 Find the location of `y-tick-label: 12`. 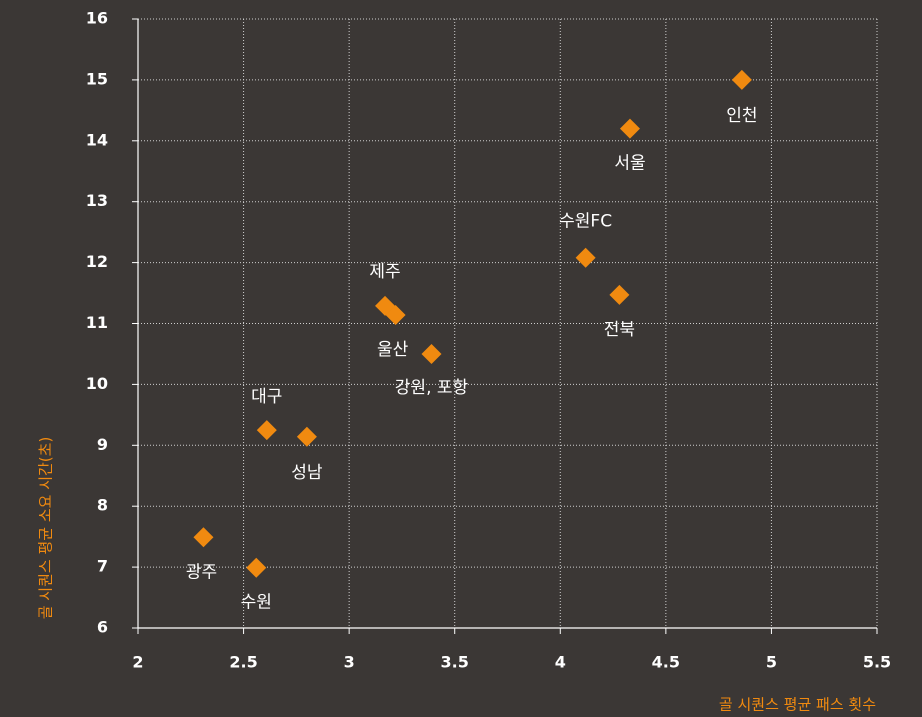

y-tick-label: 12 is located at coordinates (97, 261).